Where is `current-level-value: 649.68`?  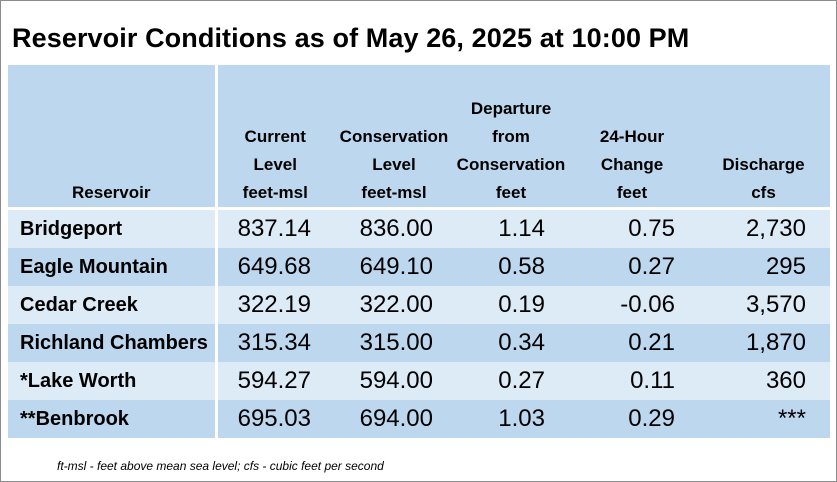
current-level-value: 649.68 is located at coordinates (274, 267).